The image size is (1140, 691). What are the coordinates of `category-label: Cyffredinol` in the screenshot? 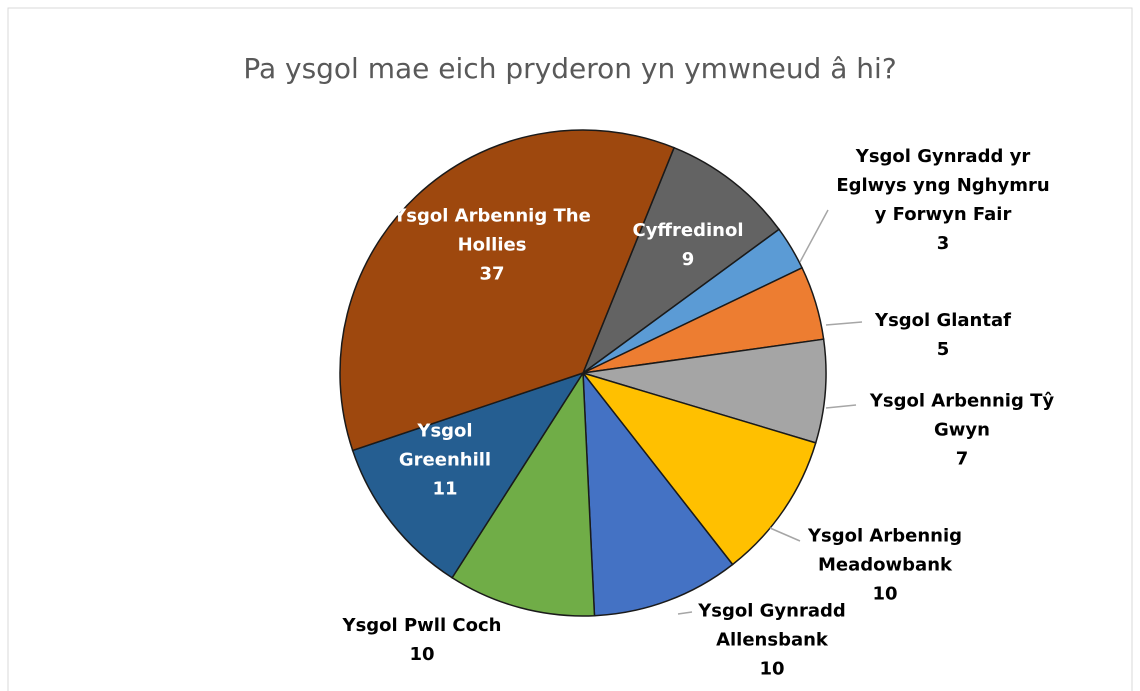 It's located at (688, 230).